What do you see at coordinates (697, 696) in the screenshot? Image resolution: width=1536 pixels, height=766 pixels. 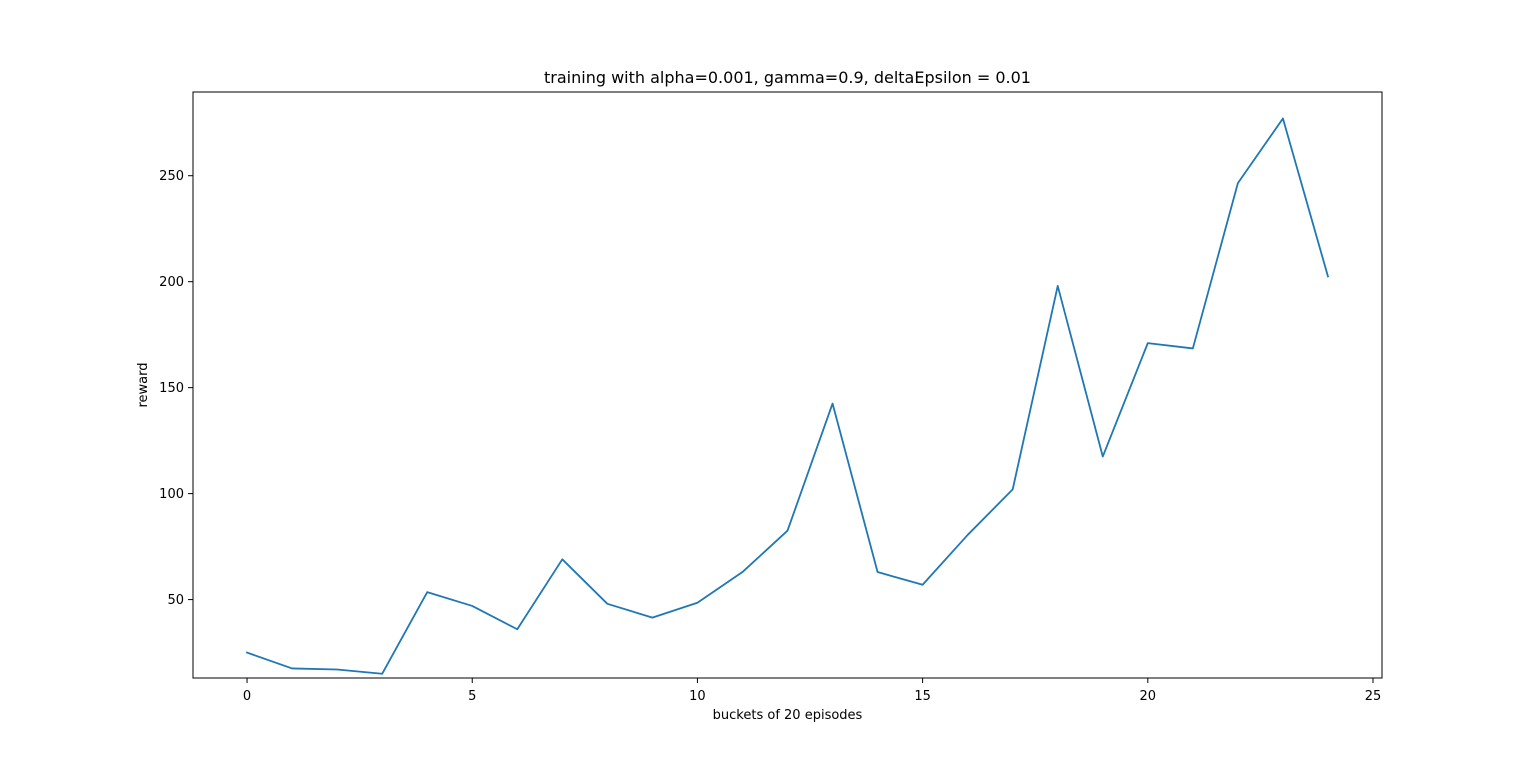 I see `x-tick-label: 10` at bounding box center [697, 696].